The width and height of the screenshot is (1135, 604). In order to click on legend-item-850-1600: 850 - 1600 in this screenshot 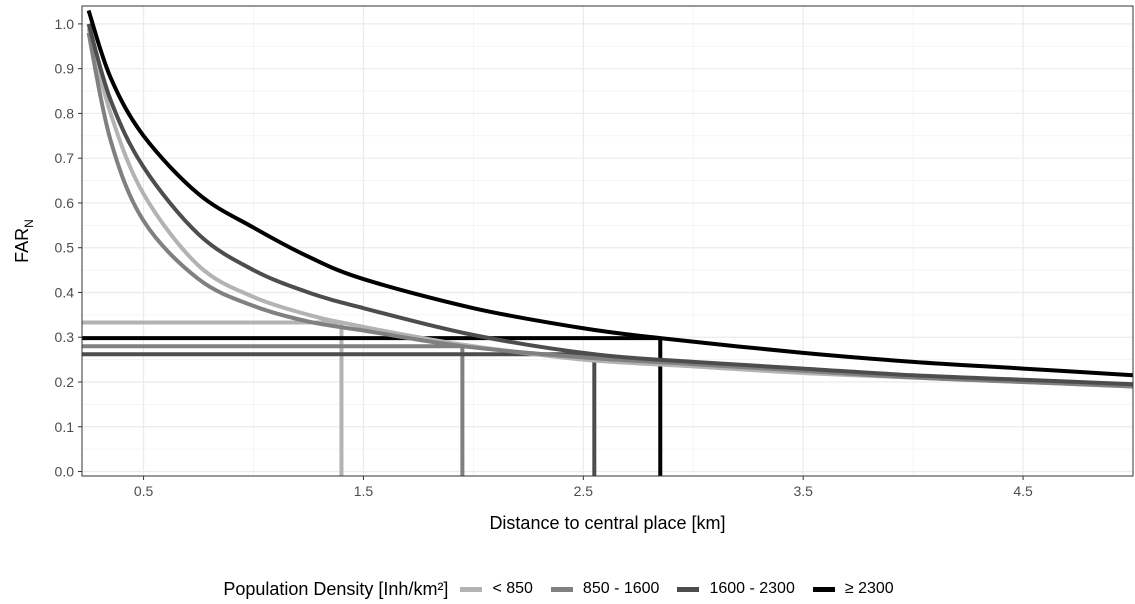, I will do `click(605, 589)`.